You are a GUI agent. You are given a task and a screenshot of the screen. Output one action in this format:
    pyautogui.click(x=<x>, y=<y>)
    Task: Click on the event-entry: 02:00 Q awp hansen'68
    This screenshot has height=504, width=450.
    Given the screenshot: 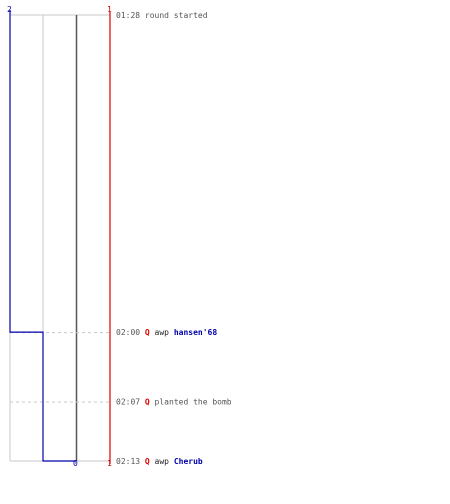 What is the action you would take?
    pyautogui.click(x=166, y=332)
    